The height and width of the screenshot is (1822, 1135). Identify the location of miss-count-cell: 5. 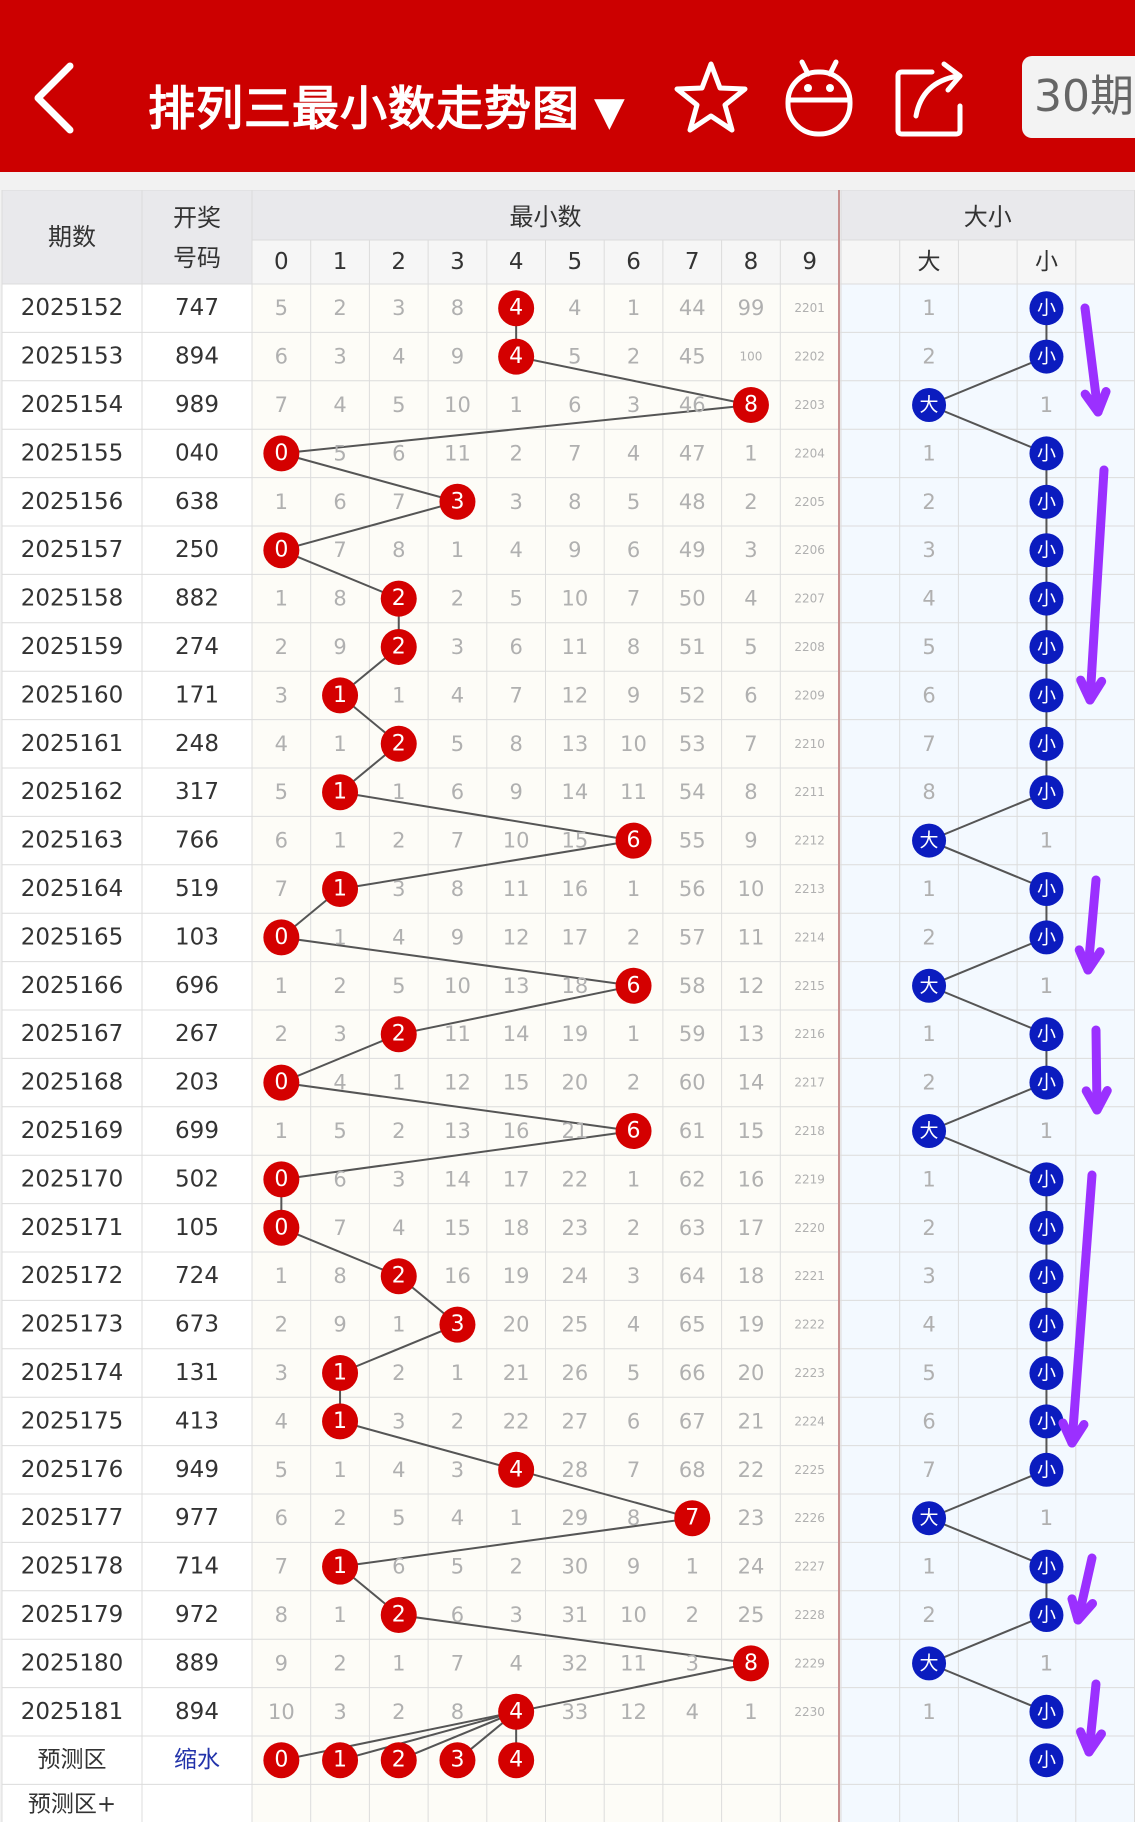
(281, 792).